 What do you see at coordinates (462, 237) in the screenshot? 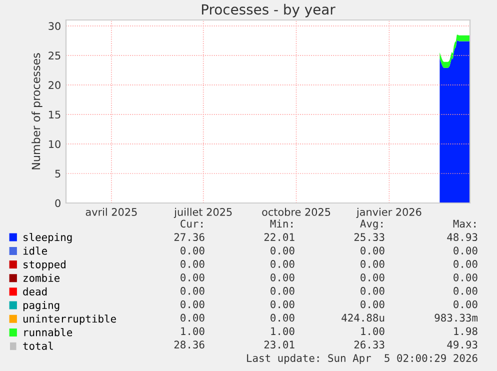
I see `text: 48.93` at bounding box center [462, 237].